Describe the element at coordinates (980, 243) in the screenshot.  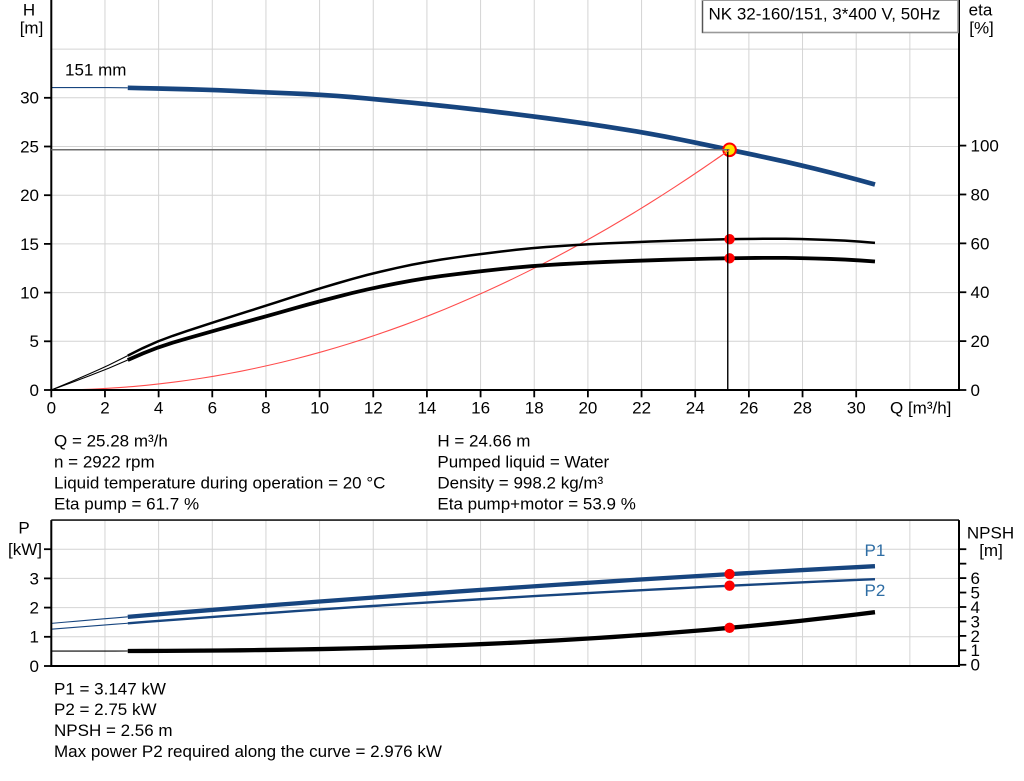
I see `svg-text: 60` at that location.